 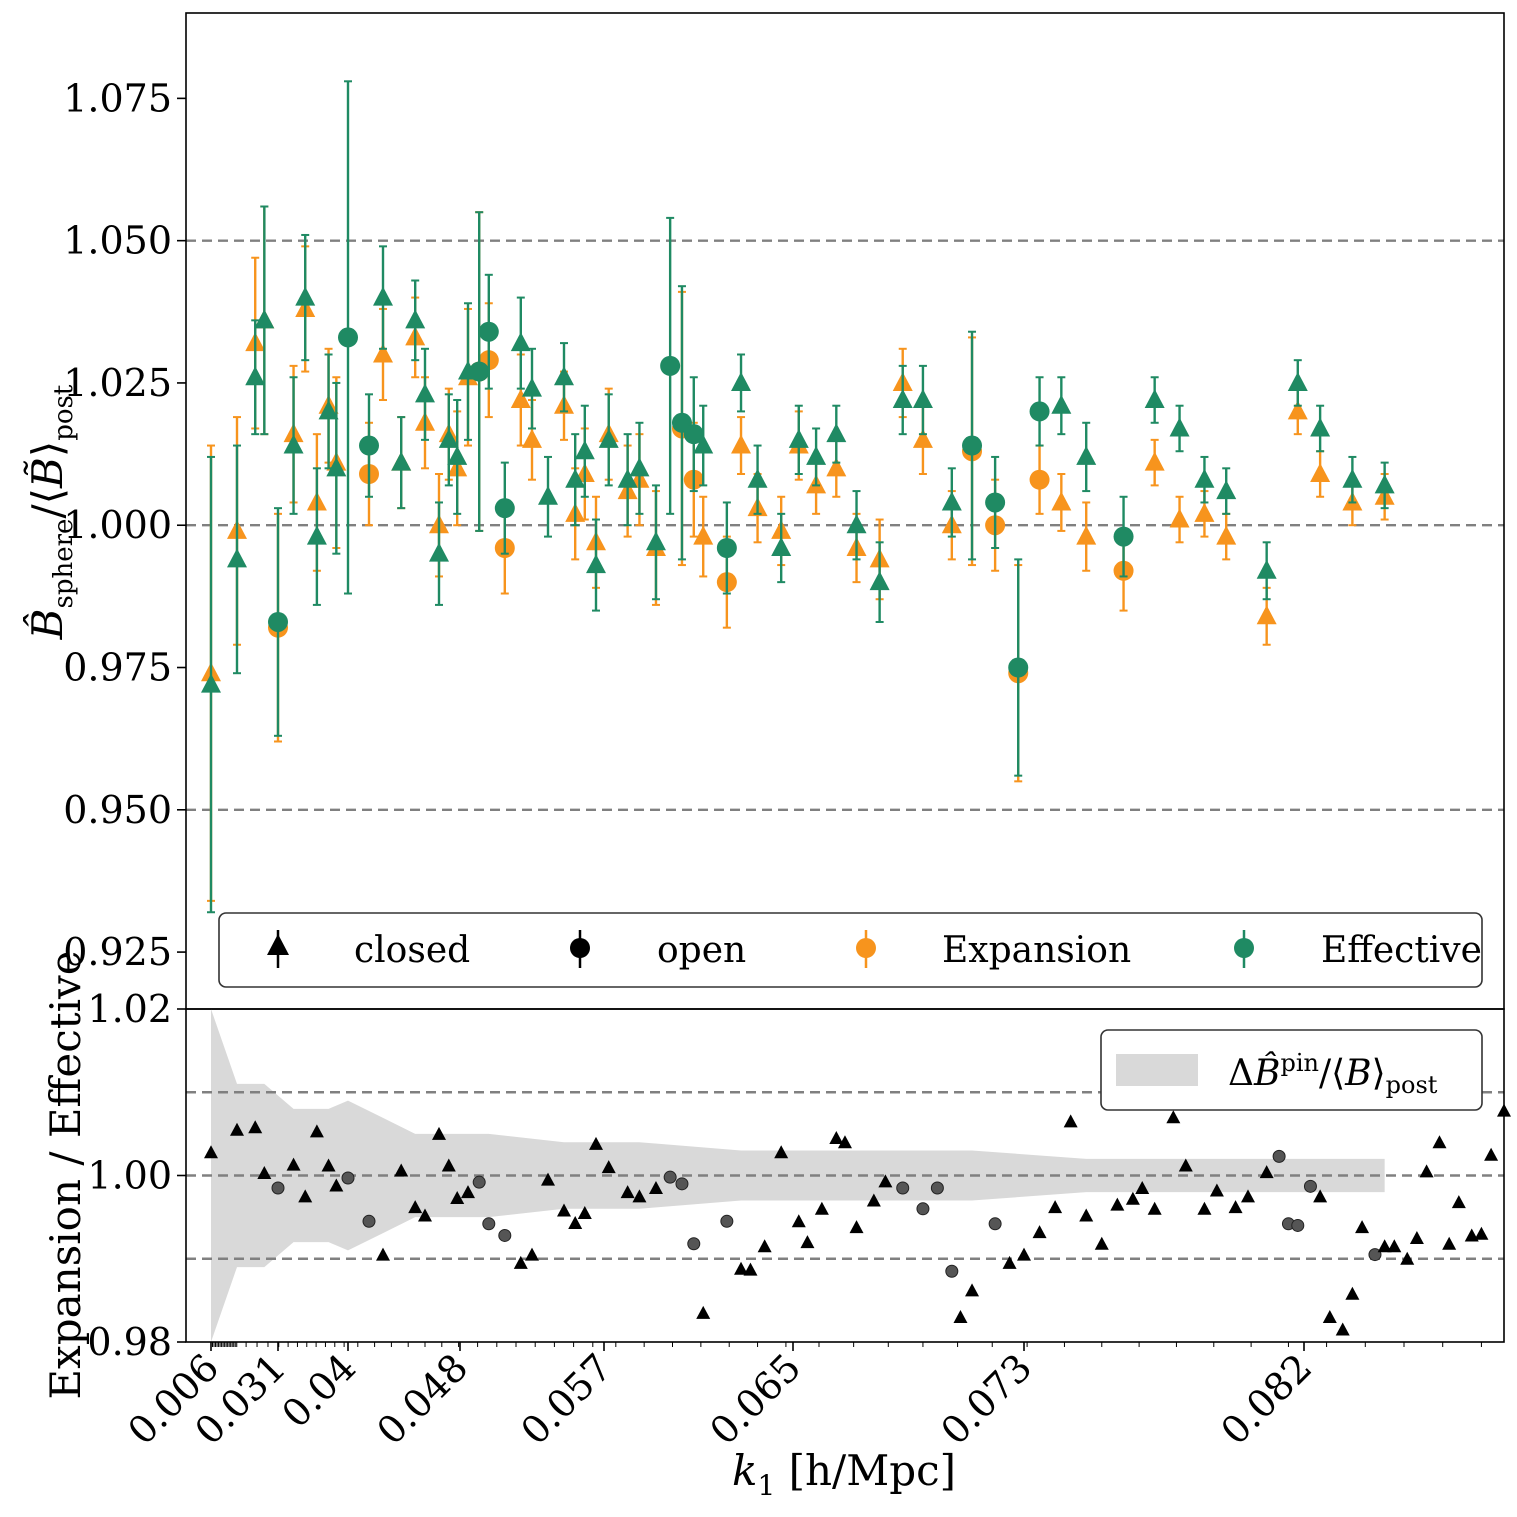 I want to click on legend-closed-marker, so click(x=278, y=949).